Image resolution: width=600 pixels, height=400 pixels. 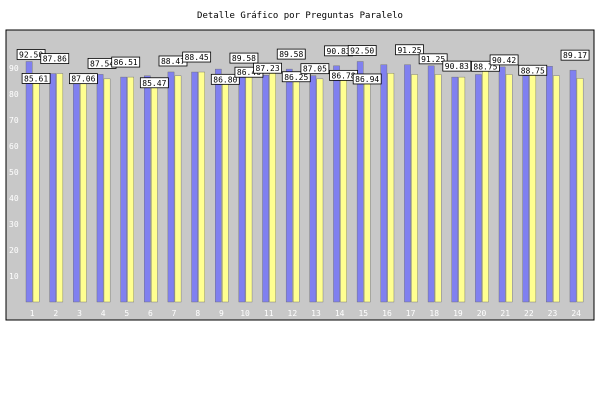 I want to click on svg-text: 86.51, so click(x=126, y=62).